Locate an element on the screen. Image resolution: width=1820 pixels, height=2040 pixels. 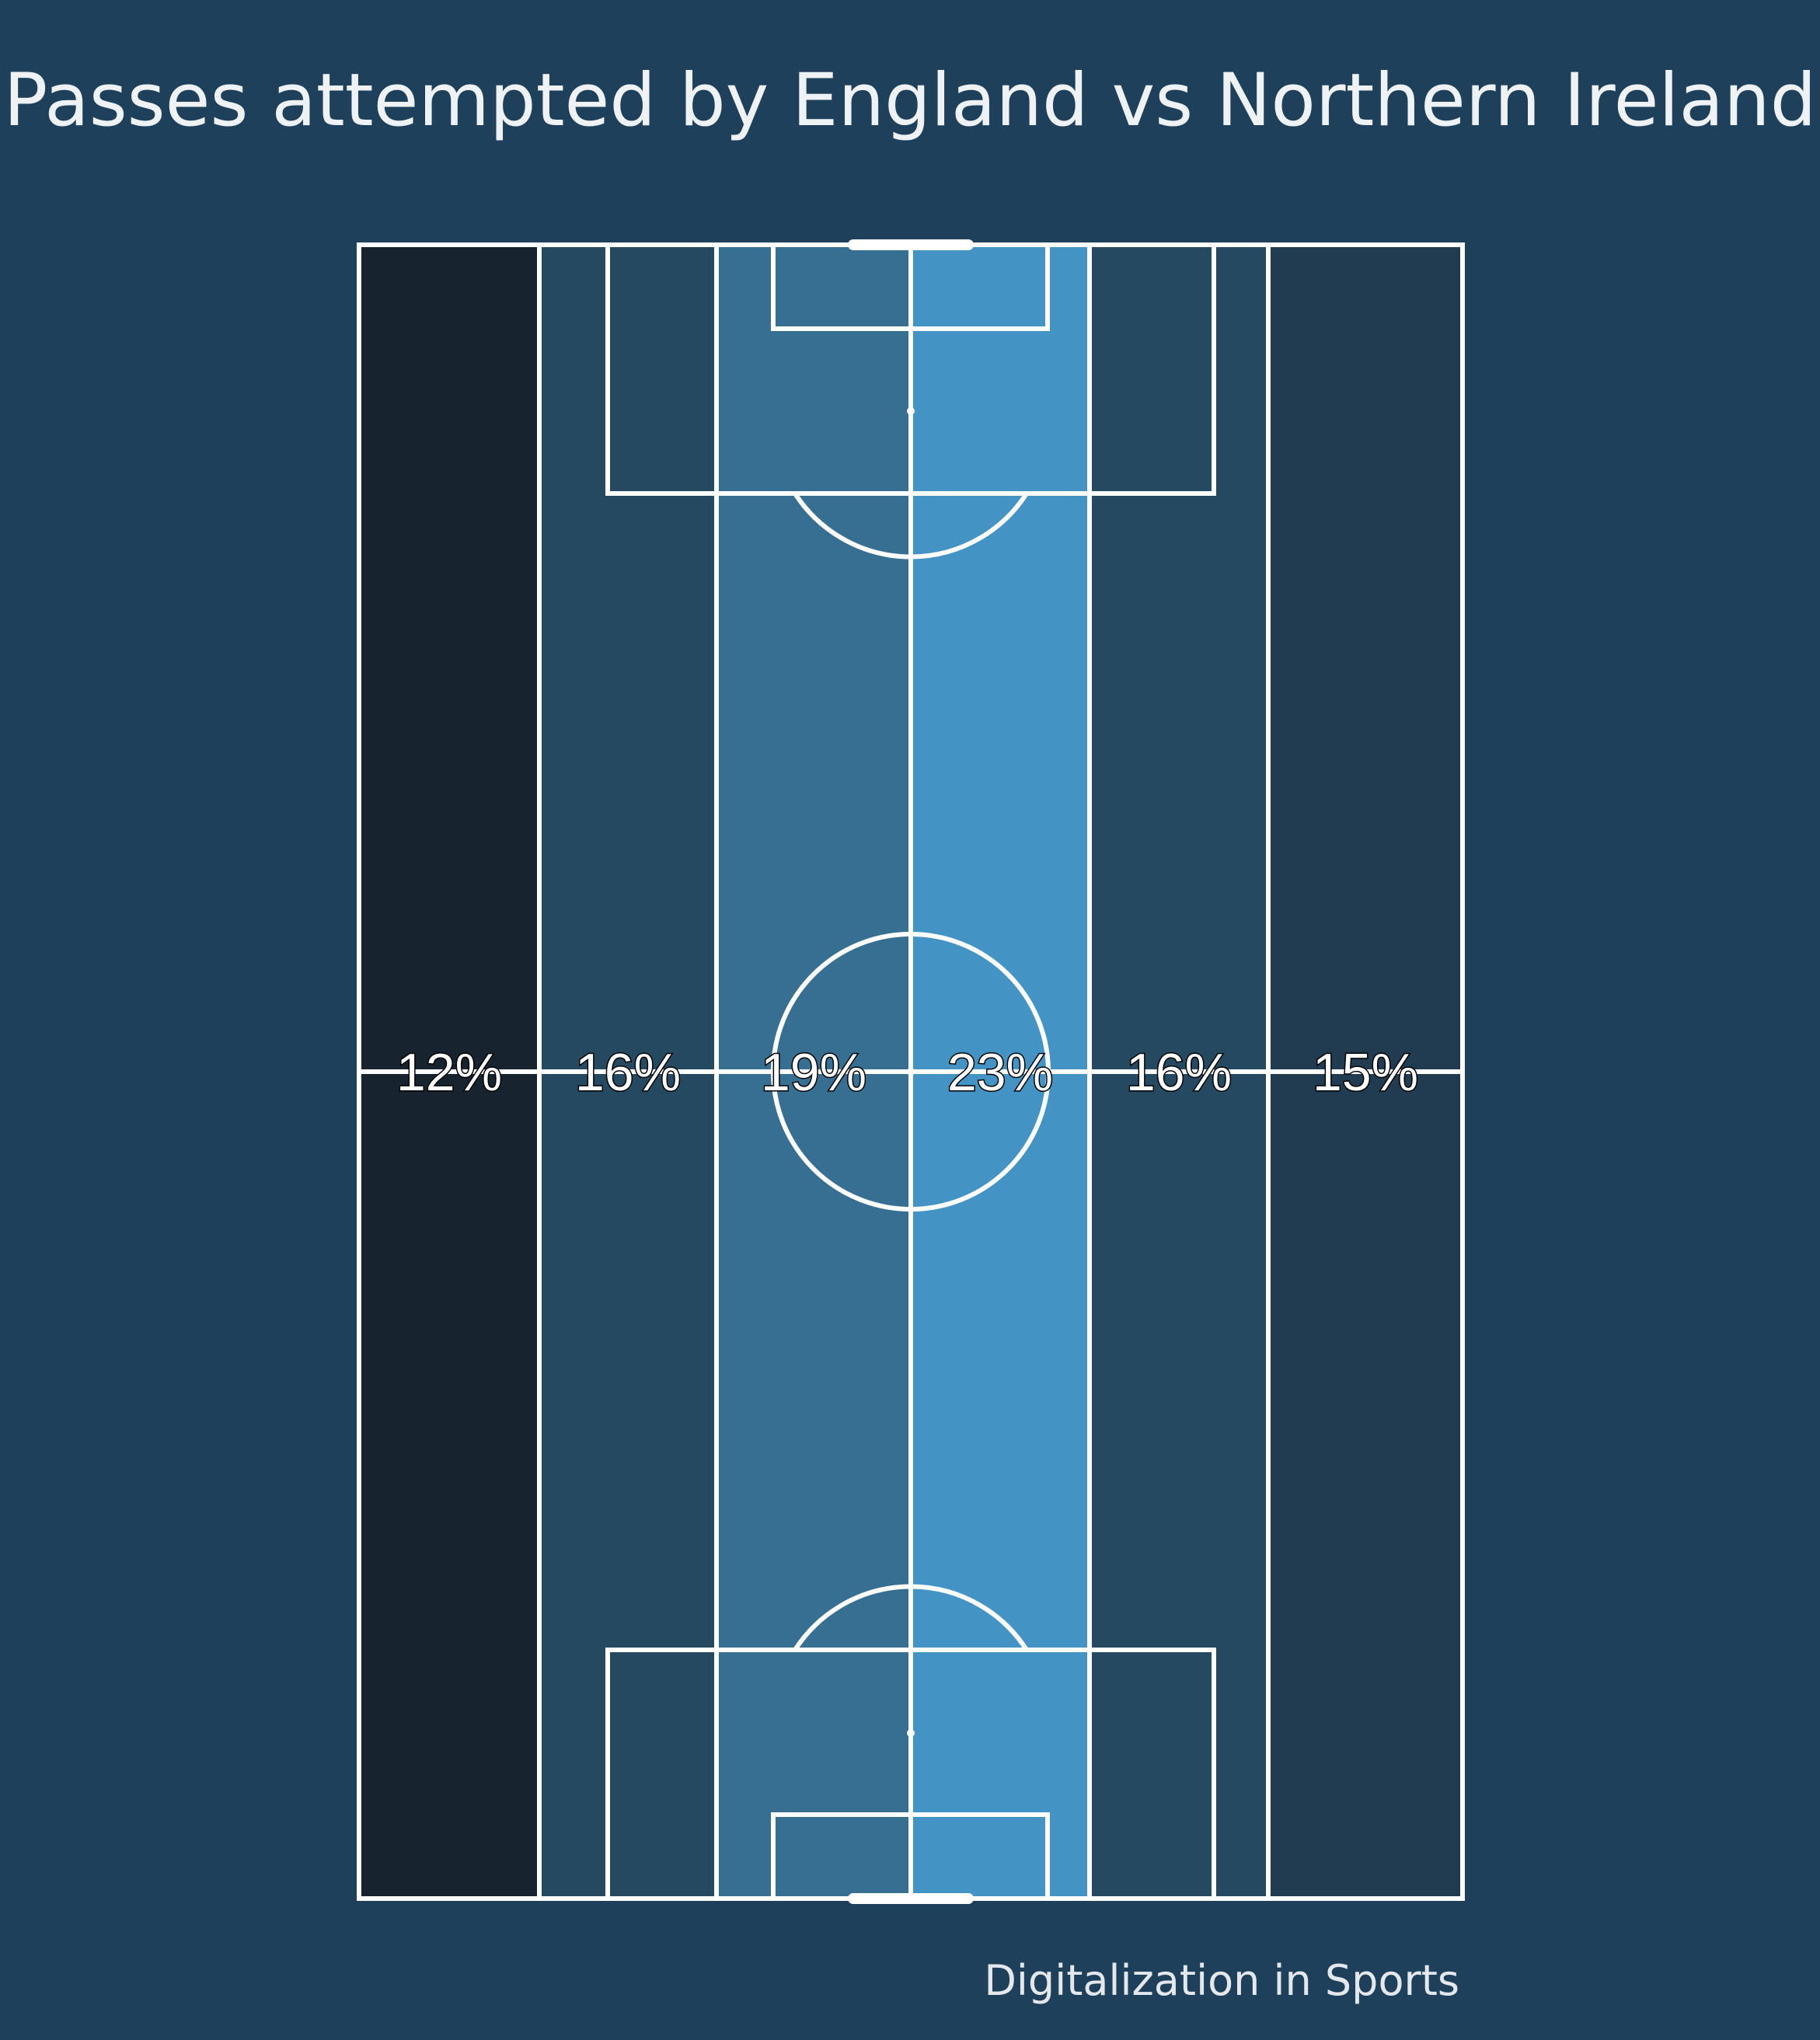
center-spot is located at coordinates (911, 1072).